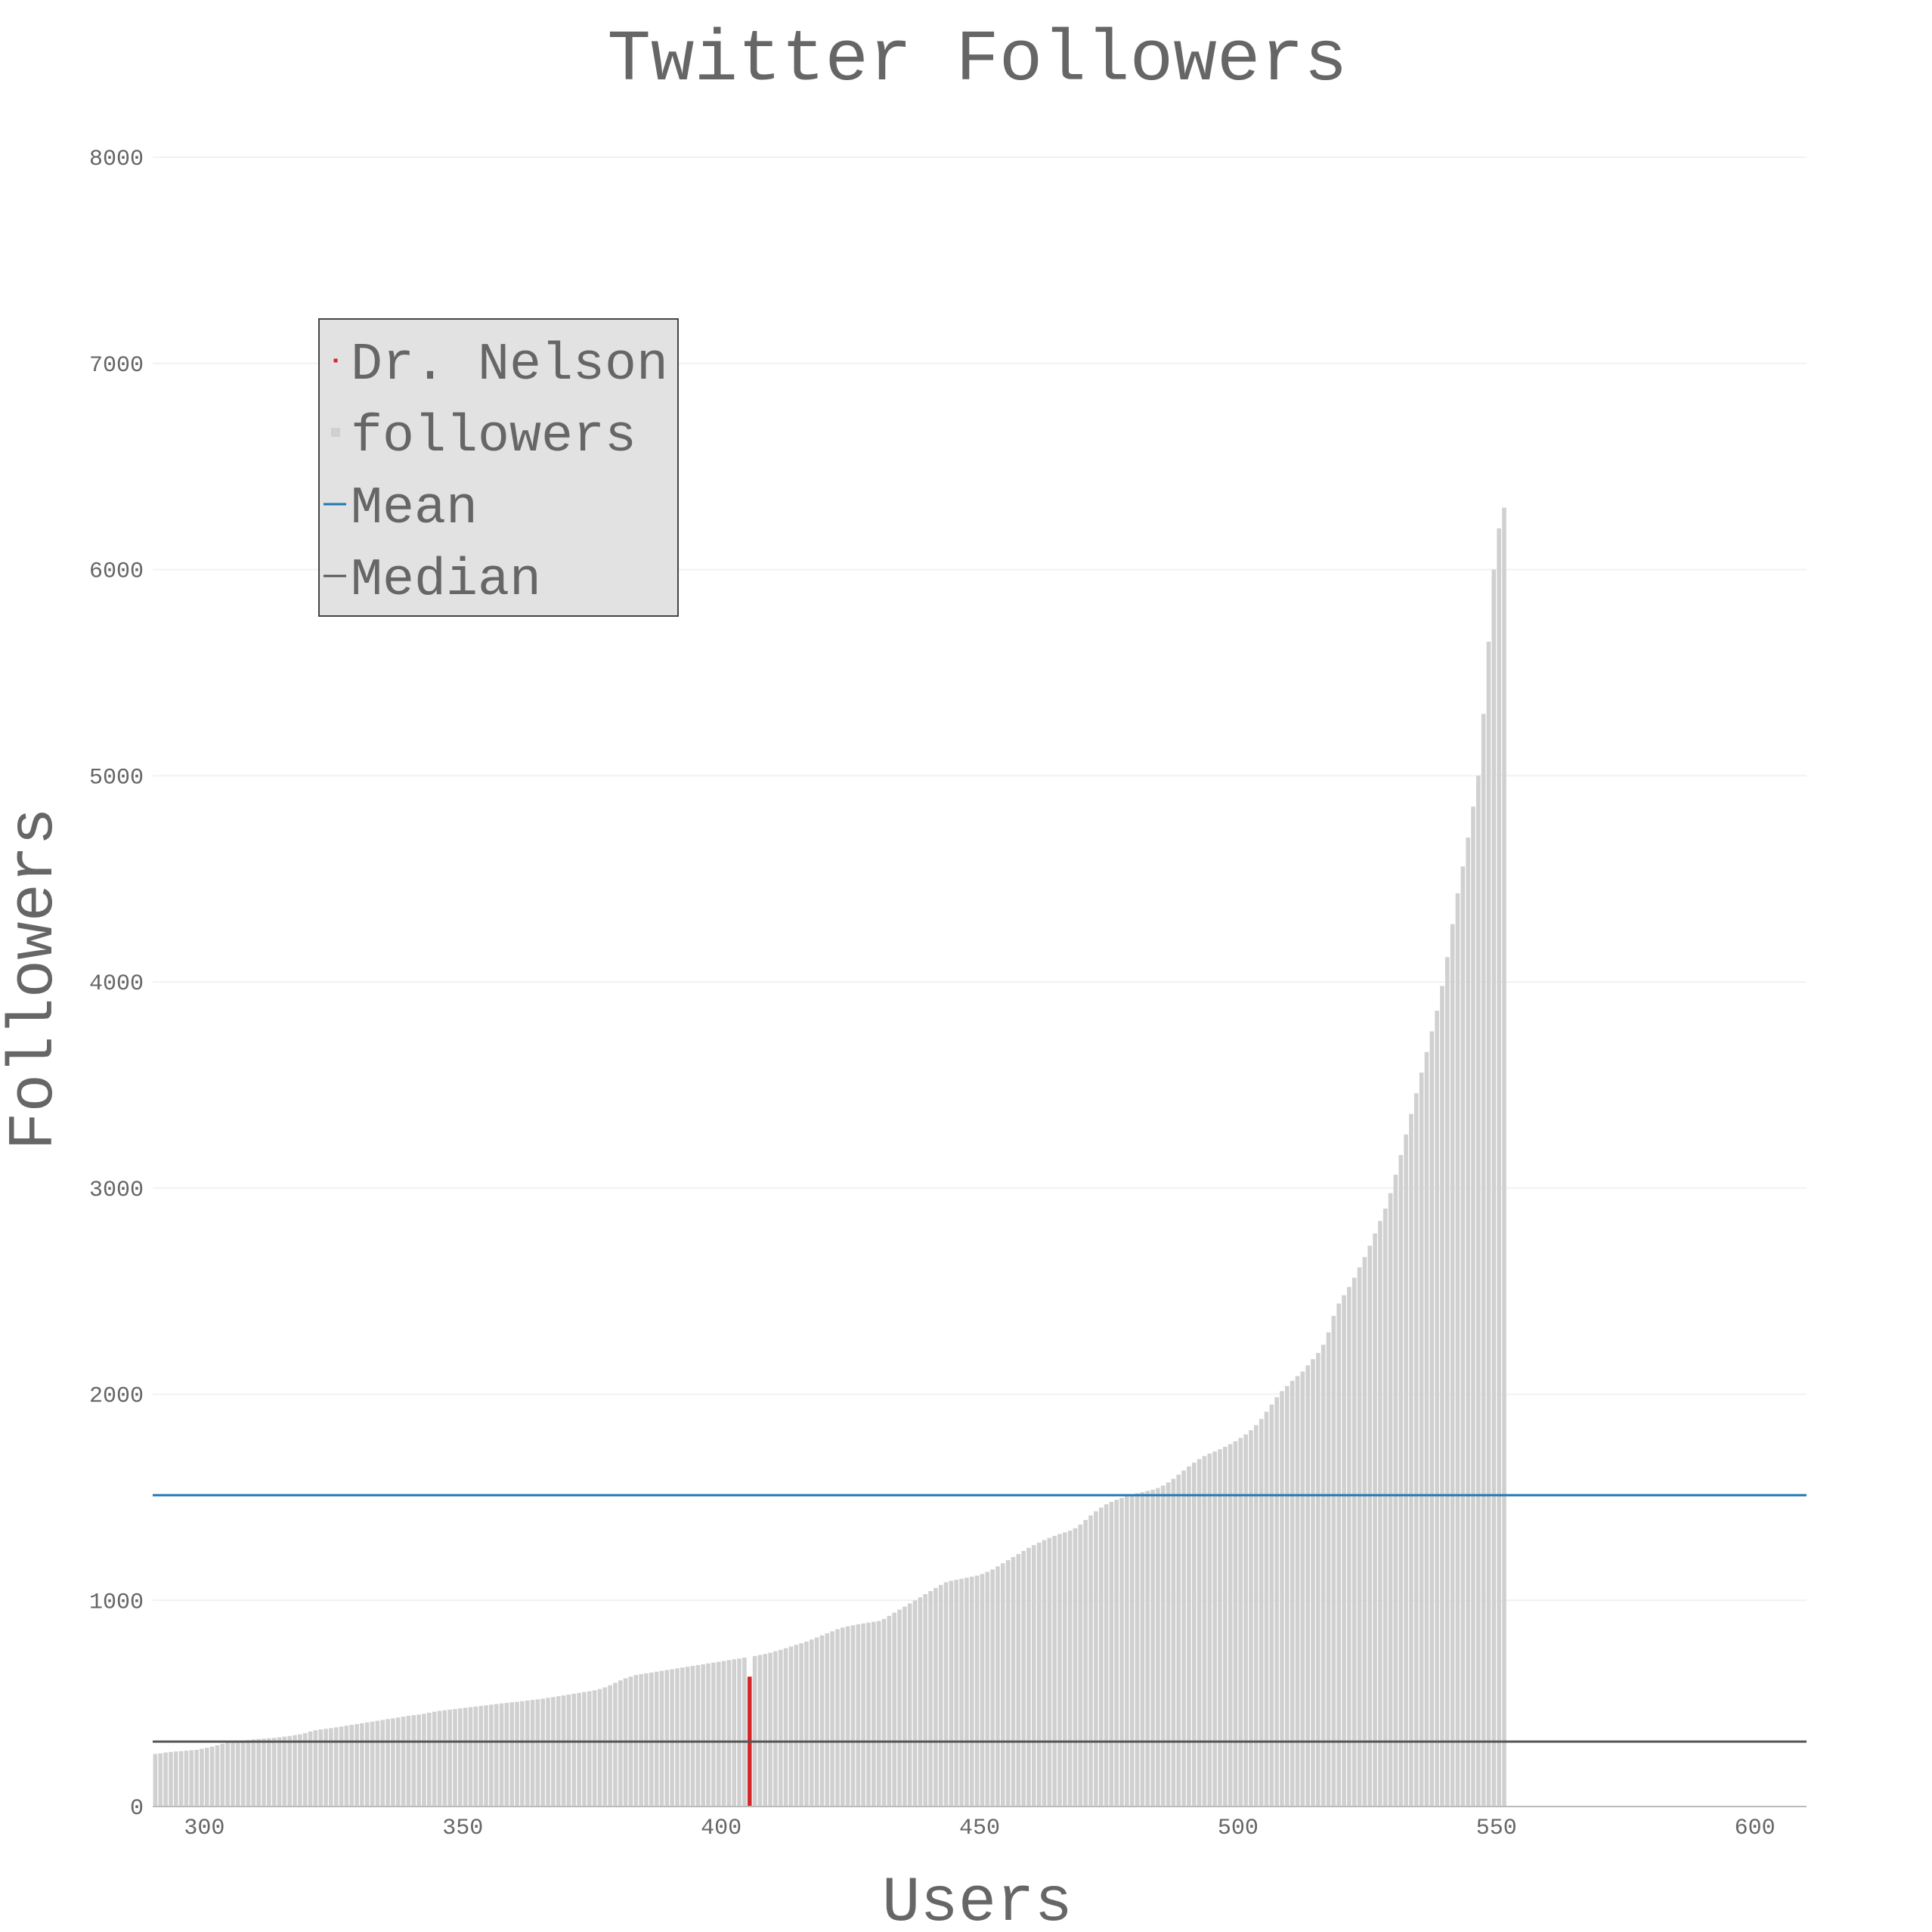 The width and height of the screenshot is (1932, 1932). Describe the element at coordinates (116, 984) in the screenshot. I see `y-tick-label: 4000` at that location.